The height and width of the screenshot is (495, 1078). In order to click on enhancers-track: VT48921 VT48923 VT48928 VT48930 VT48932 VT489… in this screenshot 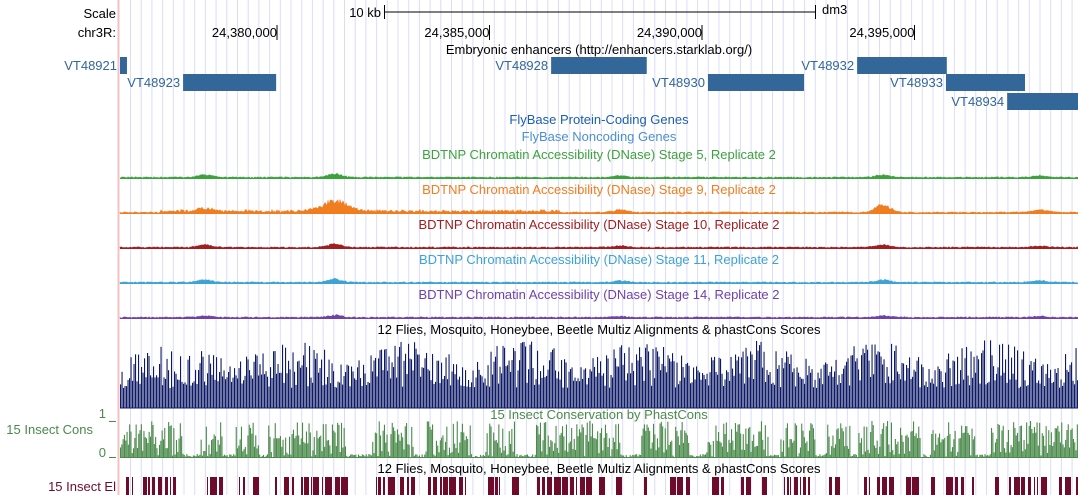, I will do `click(571, 83)`.